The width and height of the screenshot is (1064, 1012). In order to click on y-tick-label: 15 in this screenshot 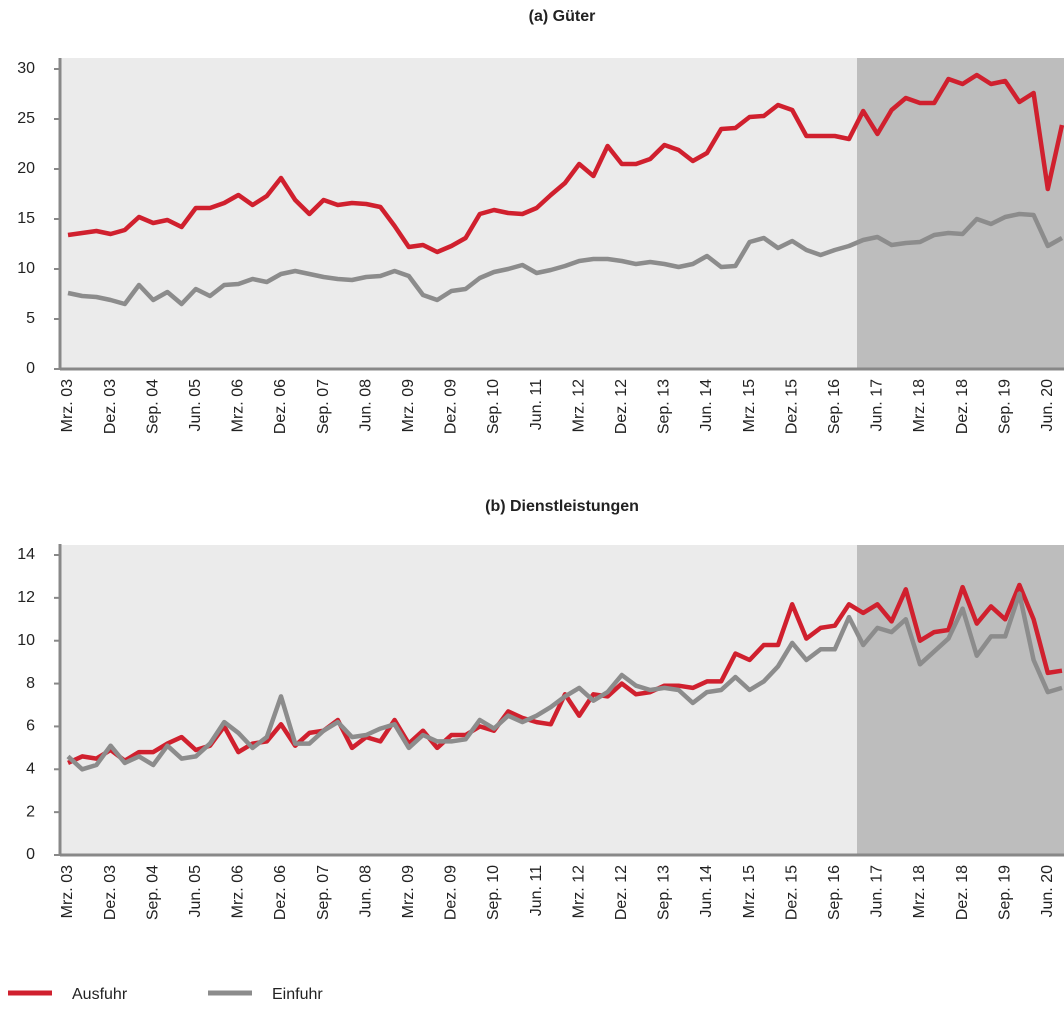, I will do `click(26, 218)`.